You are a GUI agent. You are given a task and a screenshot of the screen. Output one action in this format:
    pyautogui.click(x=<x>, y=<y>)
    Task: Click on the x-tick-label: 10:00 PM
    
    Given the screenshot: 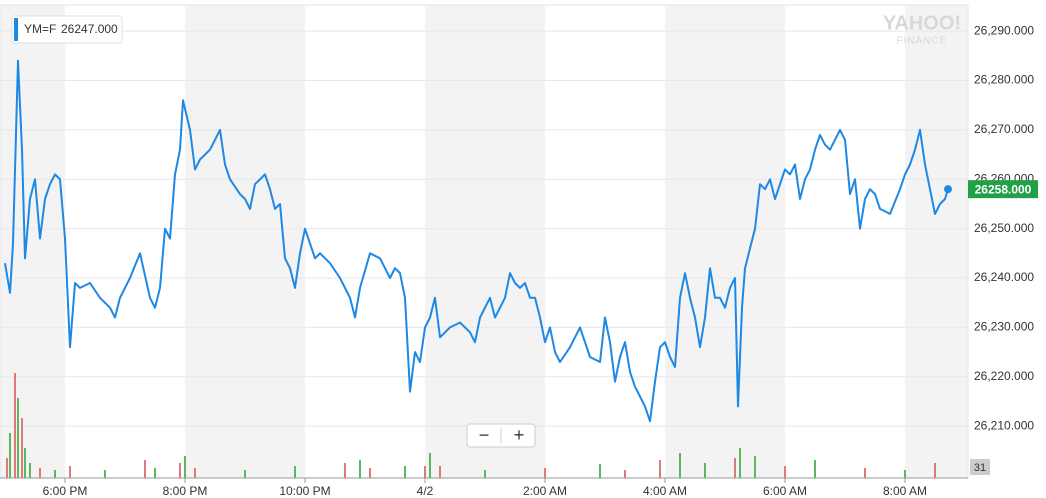 What is the action you would take?
    pyautogui.click(x=304, y=491)
    